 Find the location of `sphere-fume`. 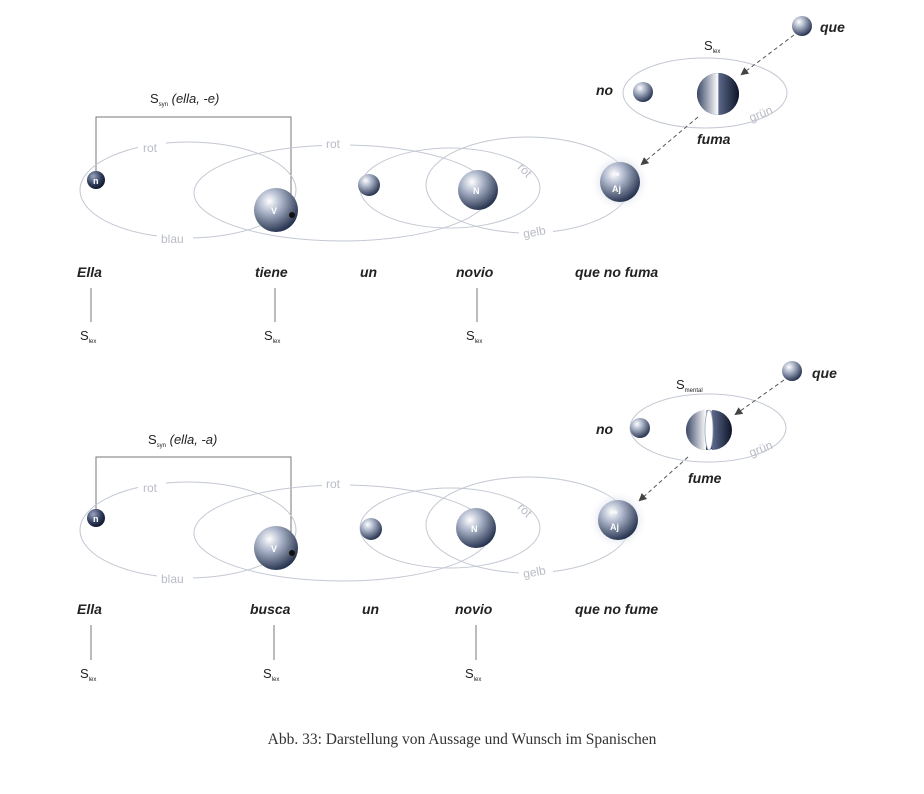

sphere-fume is located at coordinates (709, 430).